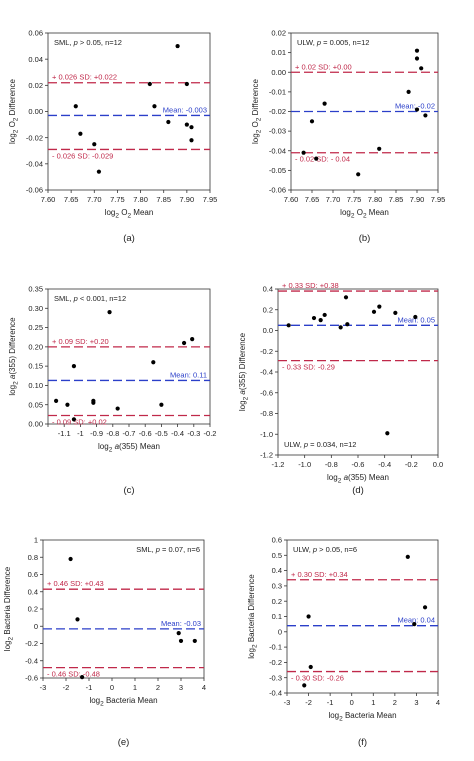  What do you see at coordinates (35, 366) in the screenshot?
I see `y-tick-label: 0.15` at bounding box center [35, 366].